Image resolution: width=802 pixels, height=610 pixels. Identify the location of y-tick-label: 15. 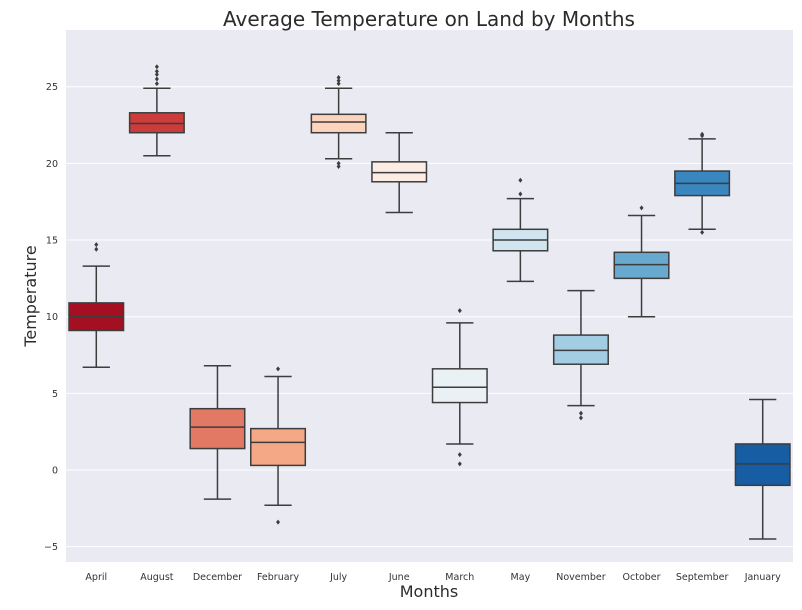
(52, 241).